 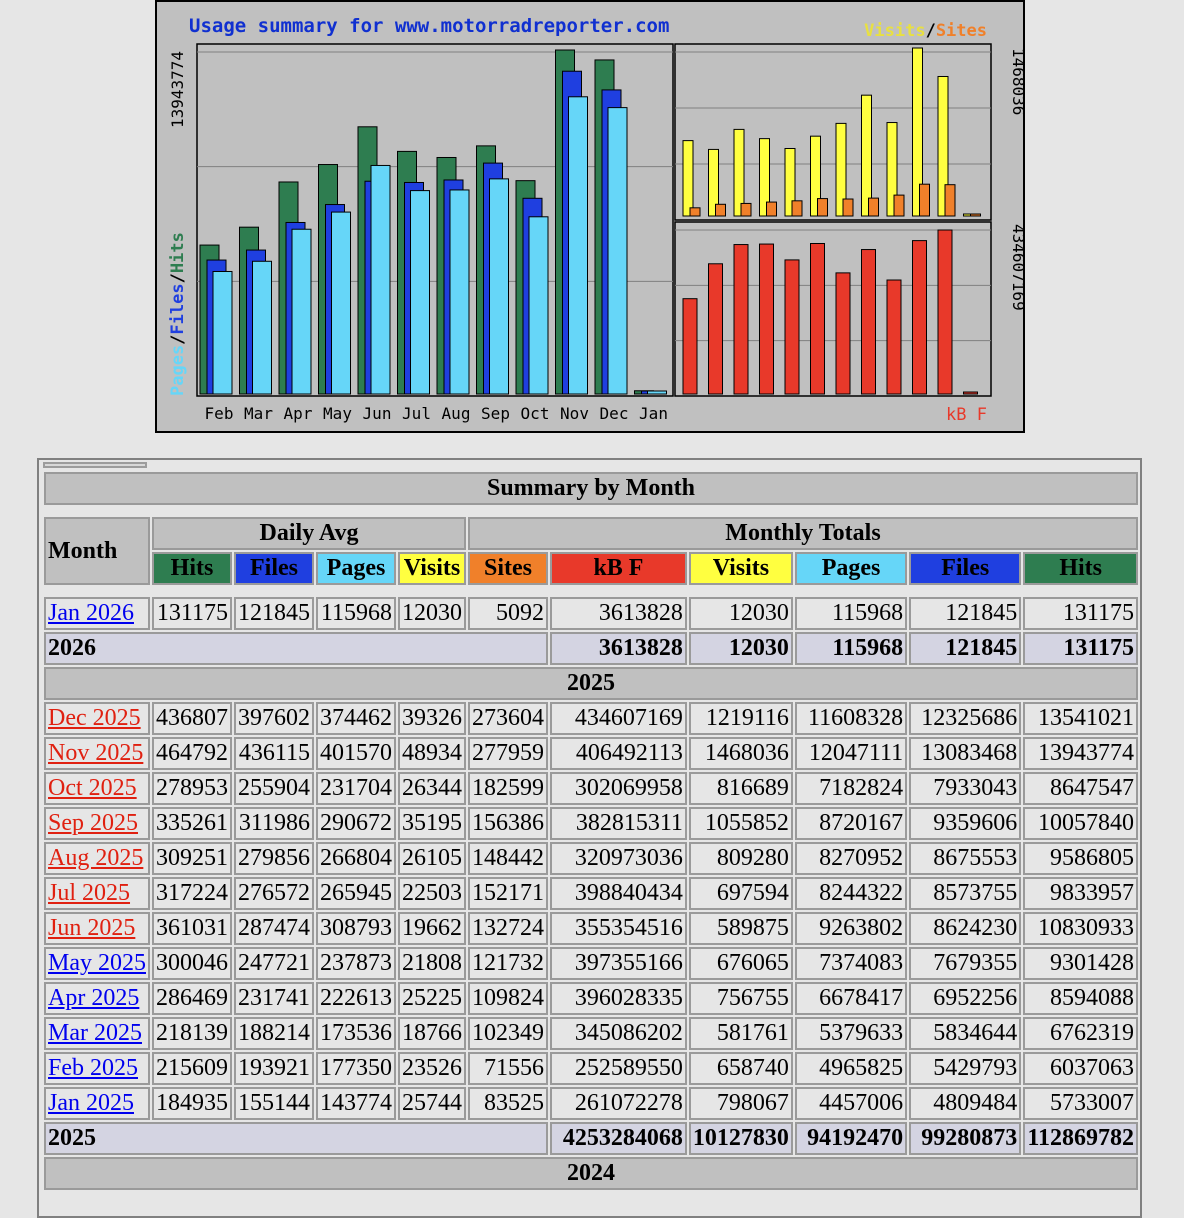 What do you see at coordinates (690, 346) in the screenshot?
I see `bar-kb-feb` at bounding box center [690, 346].